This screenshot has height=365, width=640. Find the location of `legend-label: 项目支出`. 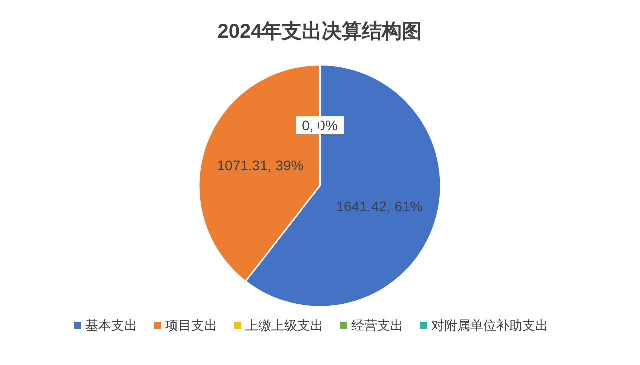

legend-label: 项目支出 is located at coordinates (192, 325).